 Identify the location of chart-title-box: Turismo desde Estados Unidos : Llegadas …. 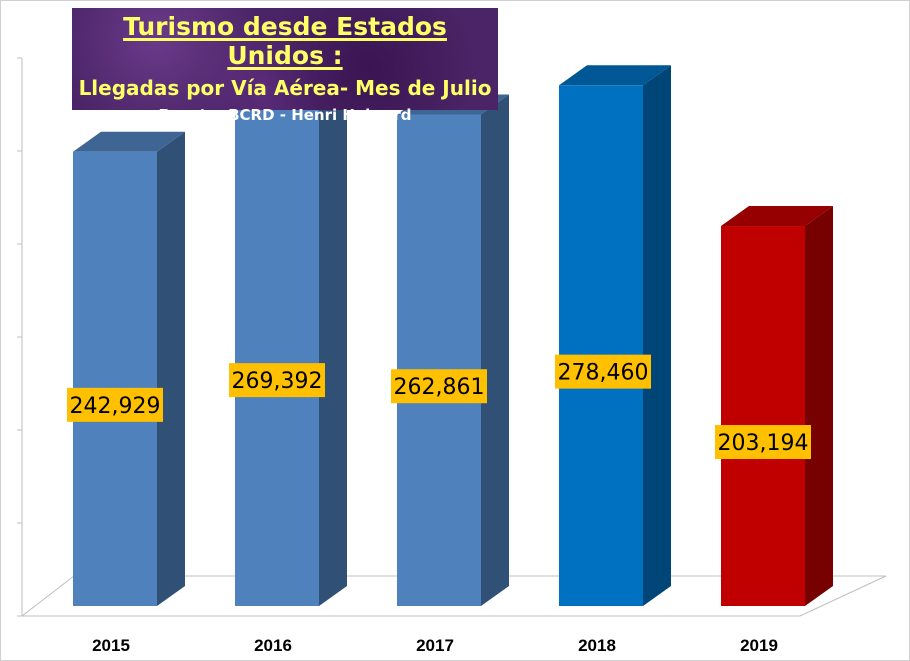
(285, 66).